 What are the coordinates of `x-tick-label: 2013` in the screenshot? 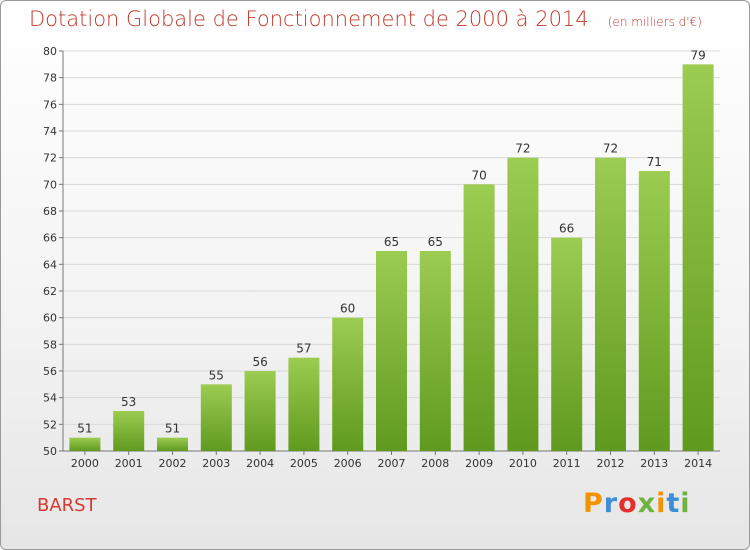 It's located at (654, 463).